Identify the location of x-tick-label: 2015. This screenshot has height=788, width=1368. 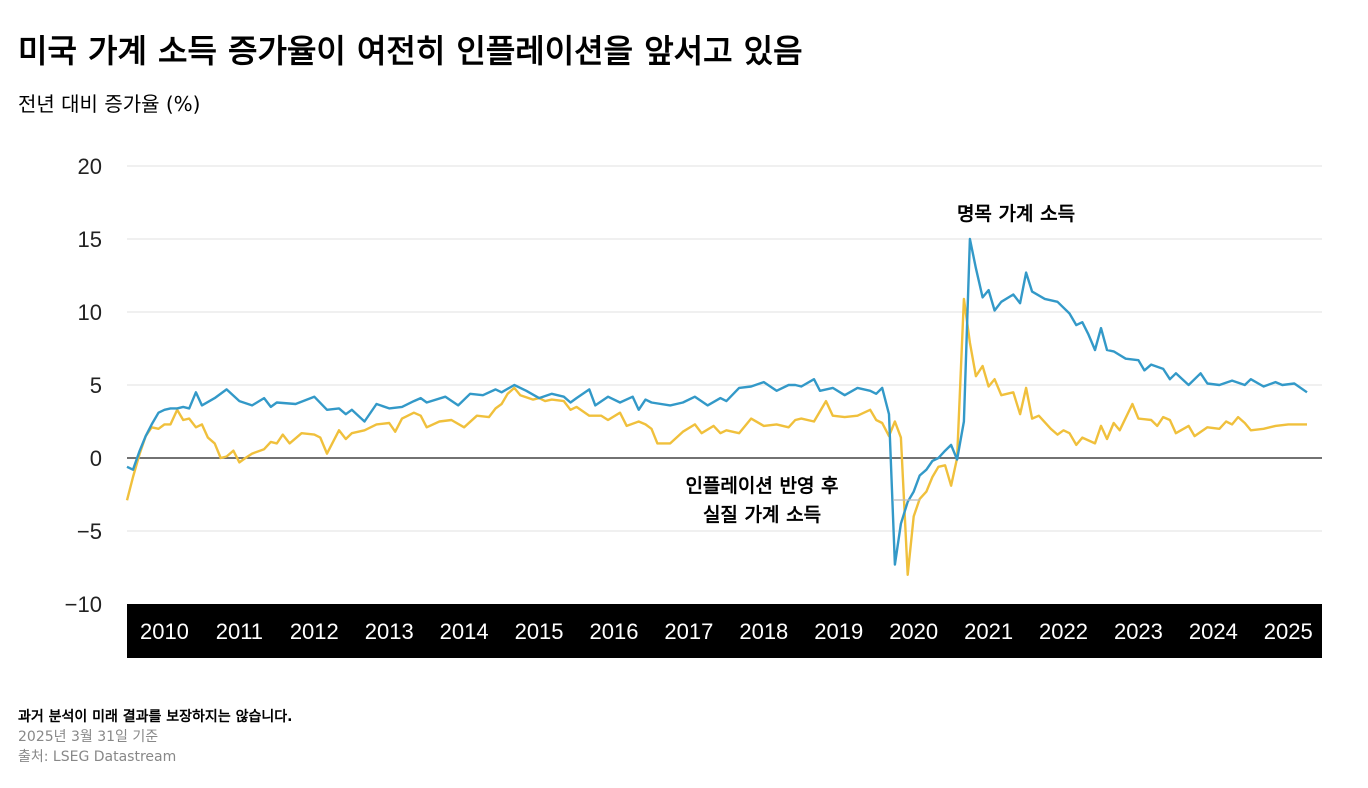
(539, 631).